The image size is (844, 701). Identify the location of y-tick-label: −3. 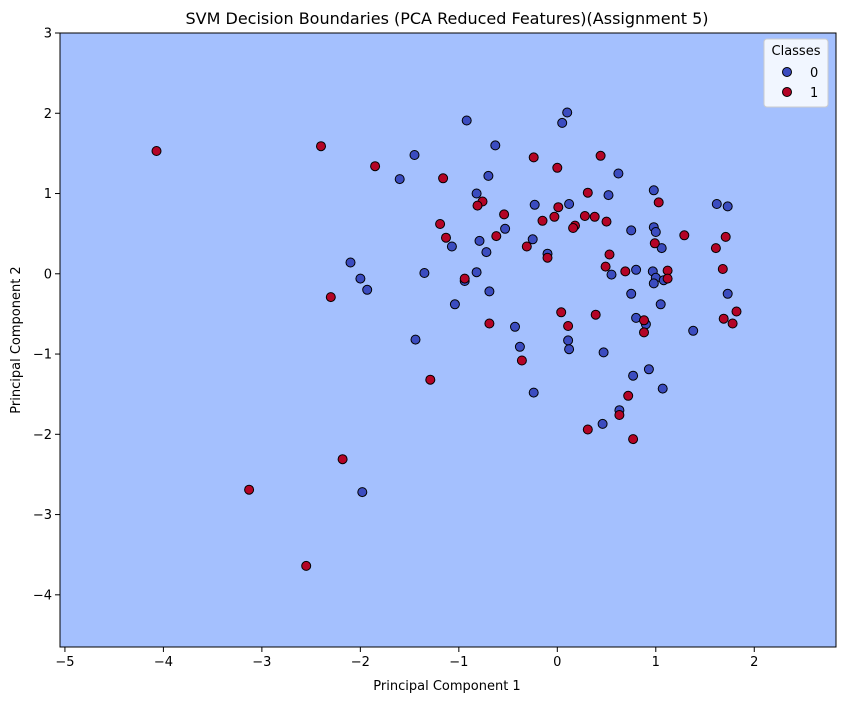
(42, 515).